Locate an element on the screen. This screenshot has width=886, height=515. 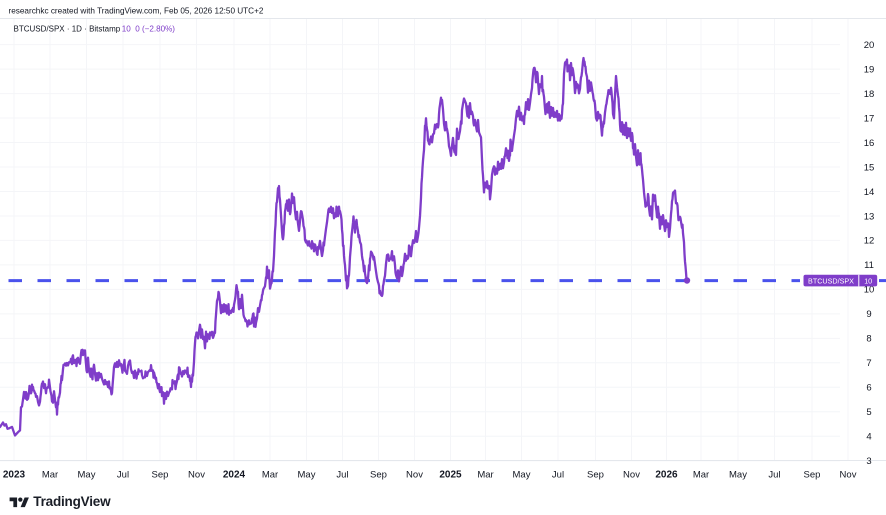
svg-text: 16 is located at coordinates (869, 143).